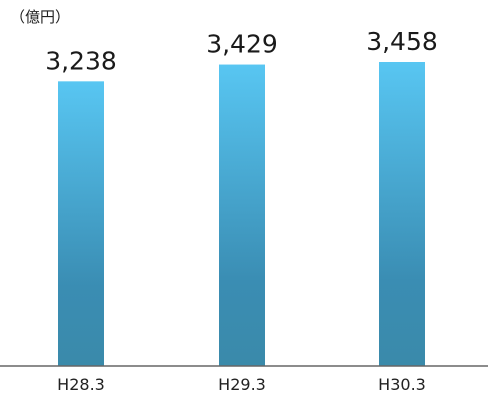  Describe the element at coordinates (40, 17) in the screenshot. I see `unit-label: （億円）` at that location.